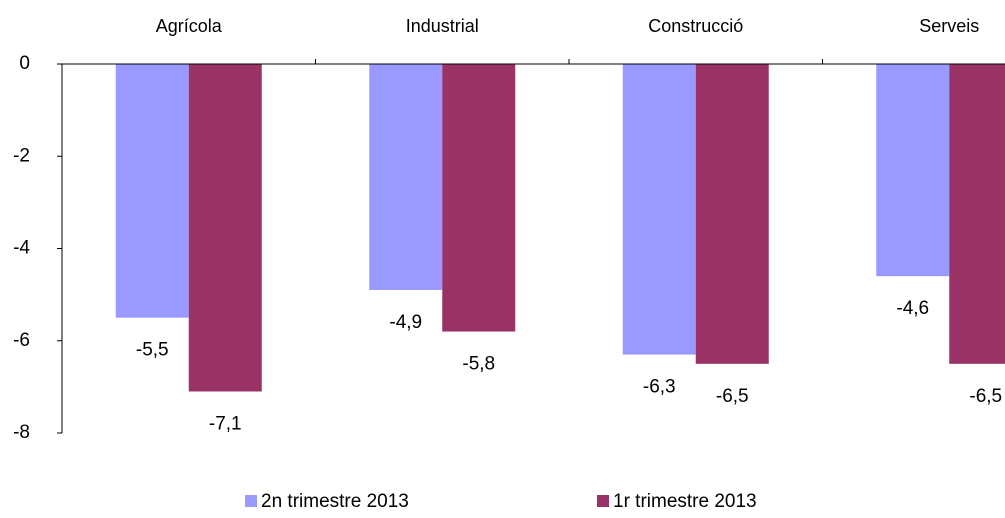 The height and width of the screenshot is (518, 1005). I want to click on value-label: -4,9, so click(405, 322).